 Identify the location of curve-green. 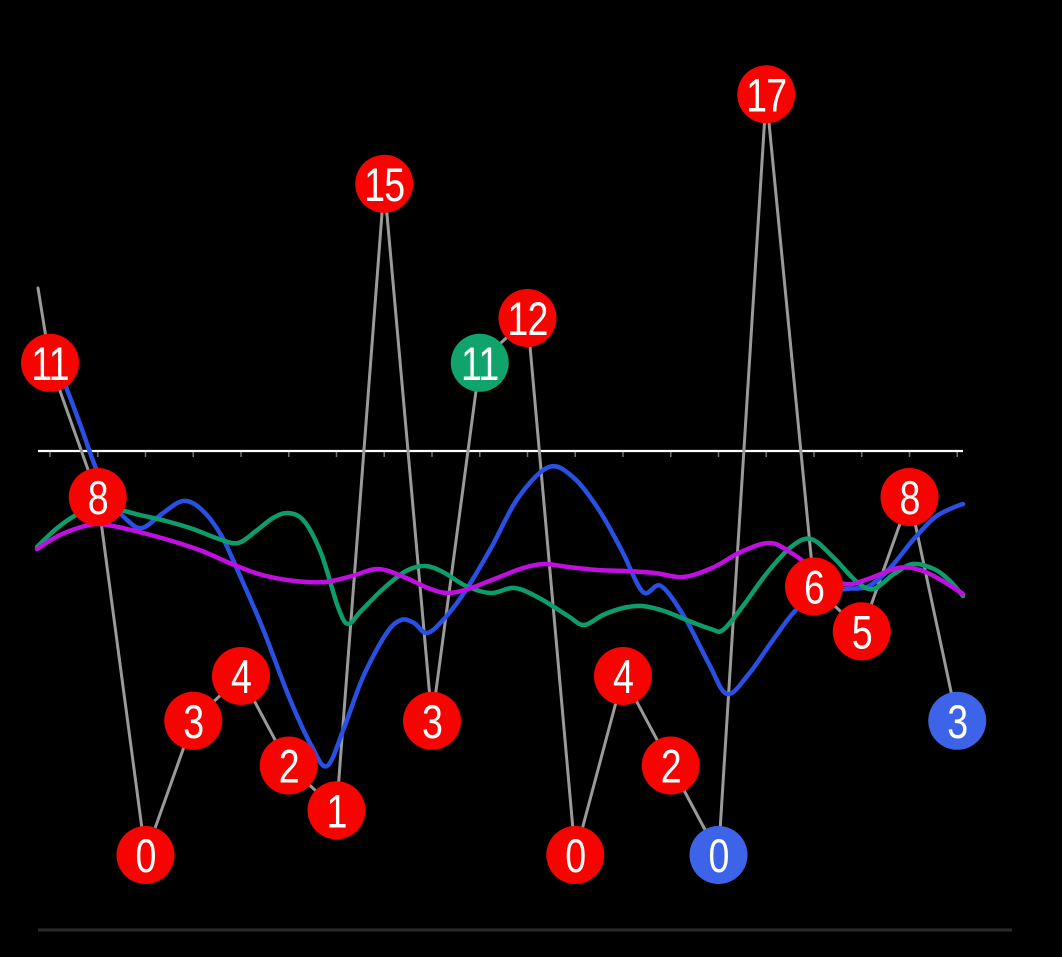
(500, 569).